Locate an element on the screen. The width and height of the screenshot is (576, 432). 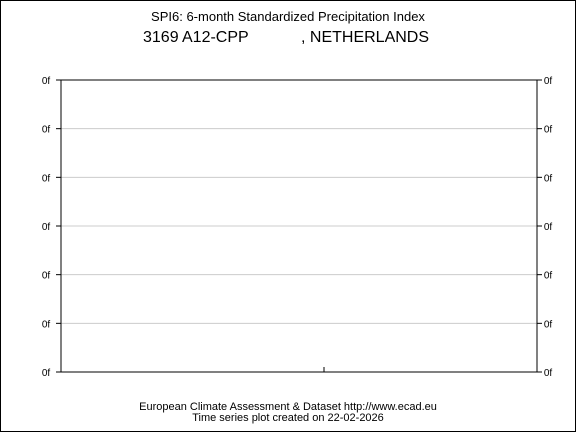
station-name: A12-CPP is located at coordinates (215, 37).